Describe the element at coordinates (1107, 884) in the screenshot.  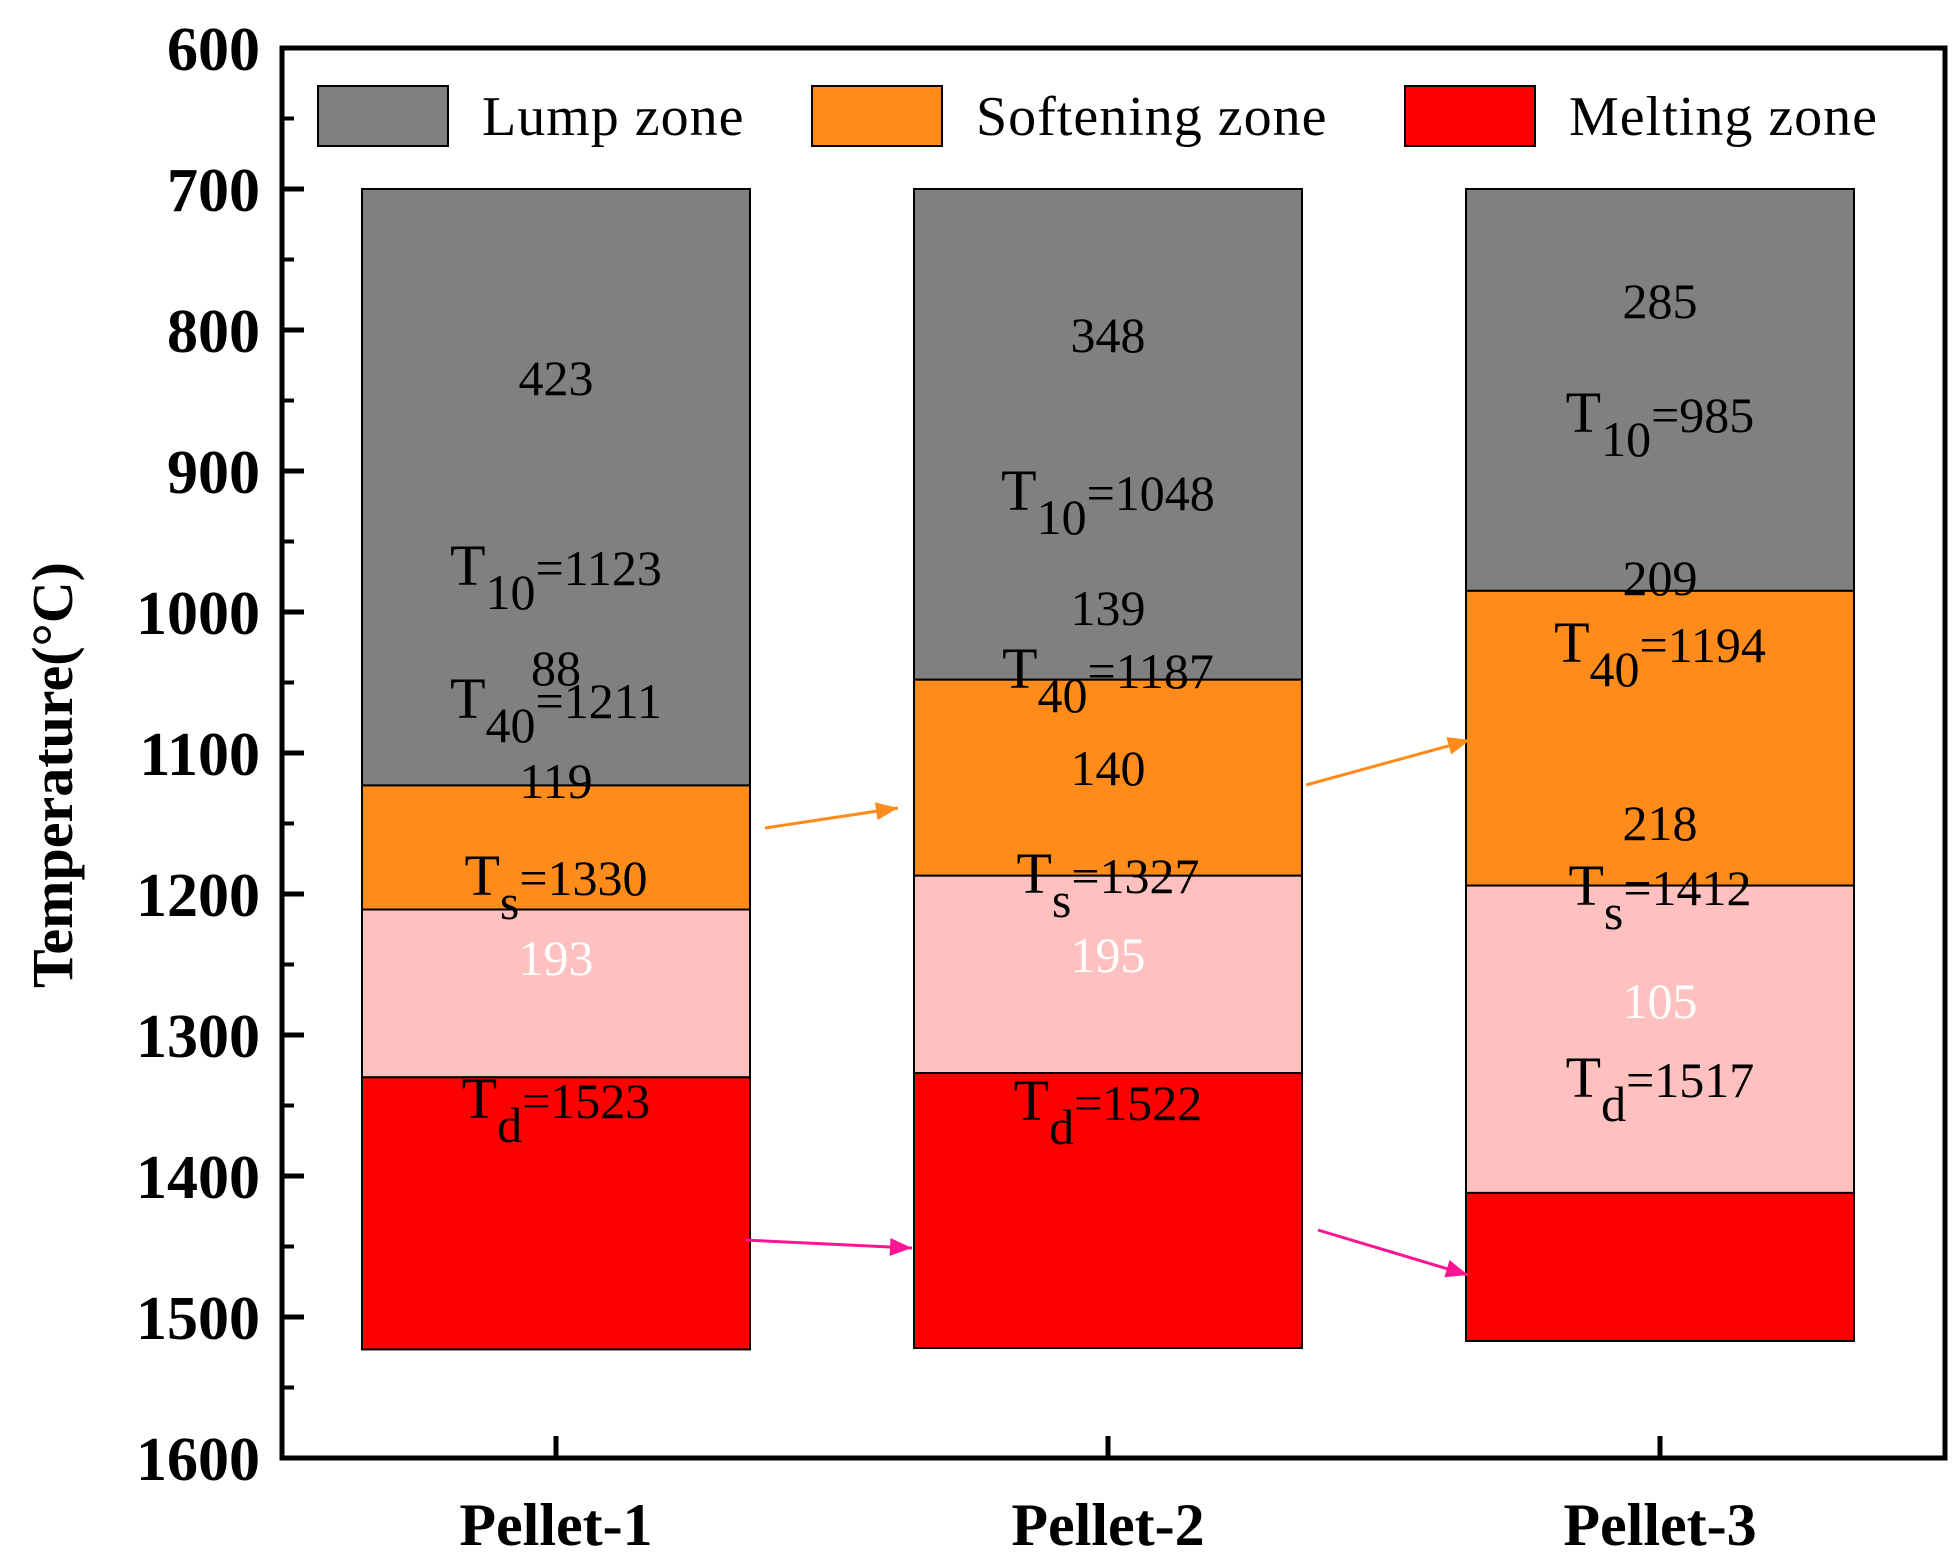
I see `ts-label-2: Ts=1327` at that location.